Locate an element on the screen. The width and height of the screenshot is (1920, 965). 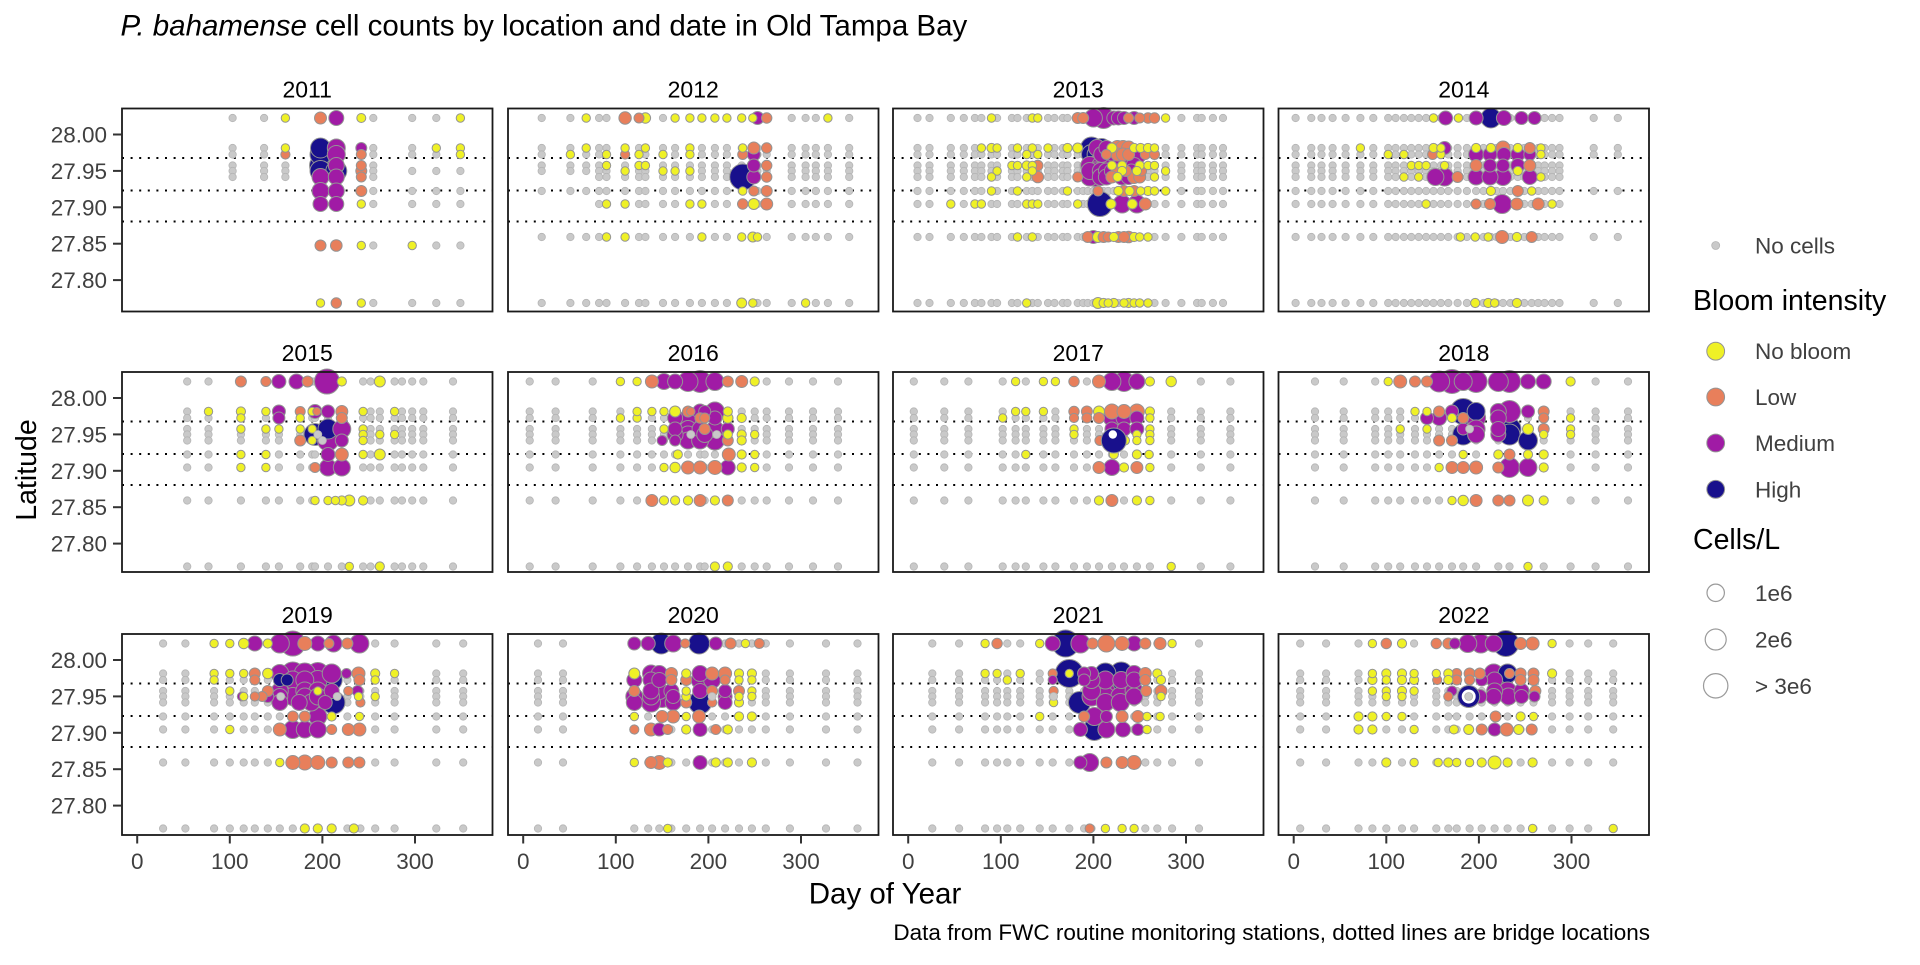
svg-text: 2016 is located at coordinates (693, 353).